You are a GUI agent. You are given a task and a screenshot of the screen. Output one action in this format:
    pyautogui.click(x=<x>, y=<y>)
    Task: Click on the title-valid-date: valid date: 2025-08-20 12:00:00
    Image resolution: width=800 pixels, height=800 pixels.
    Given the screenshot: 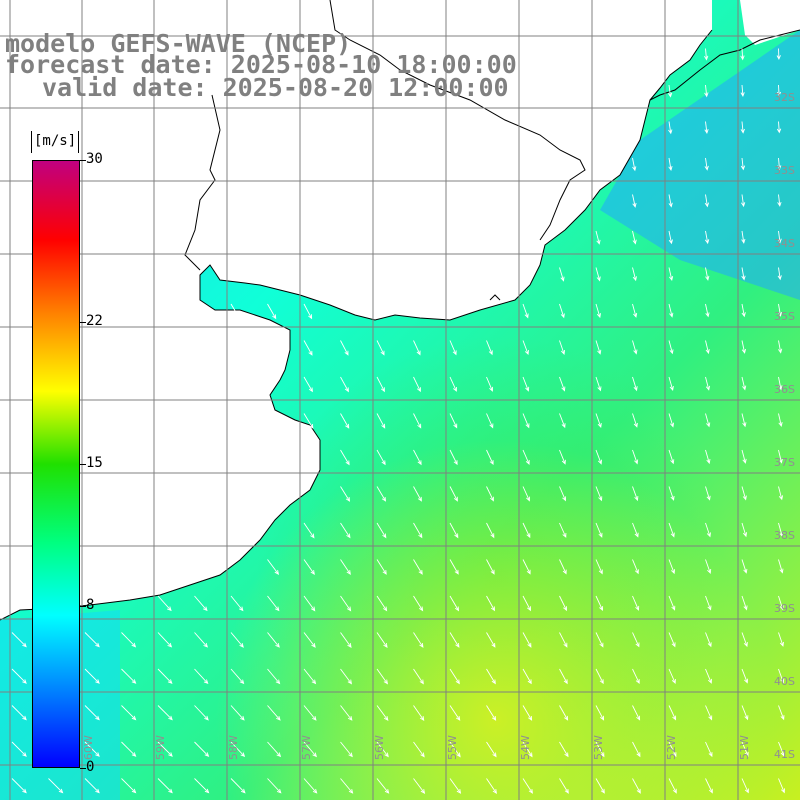 What is the action you would take?
    pyautogui.click(x=275, y=87)
    